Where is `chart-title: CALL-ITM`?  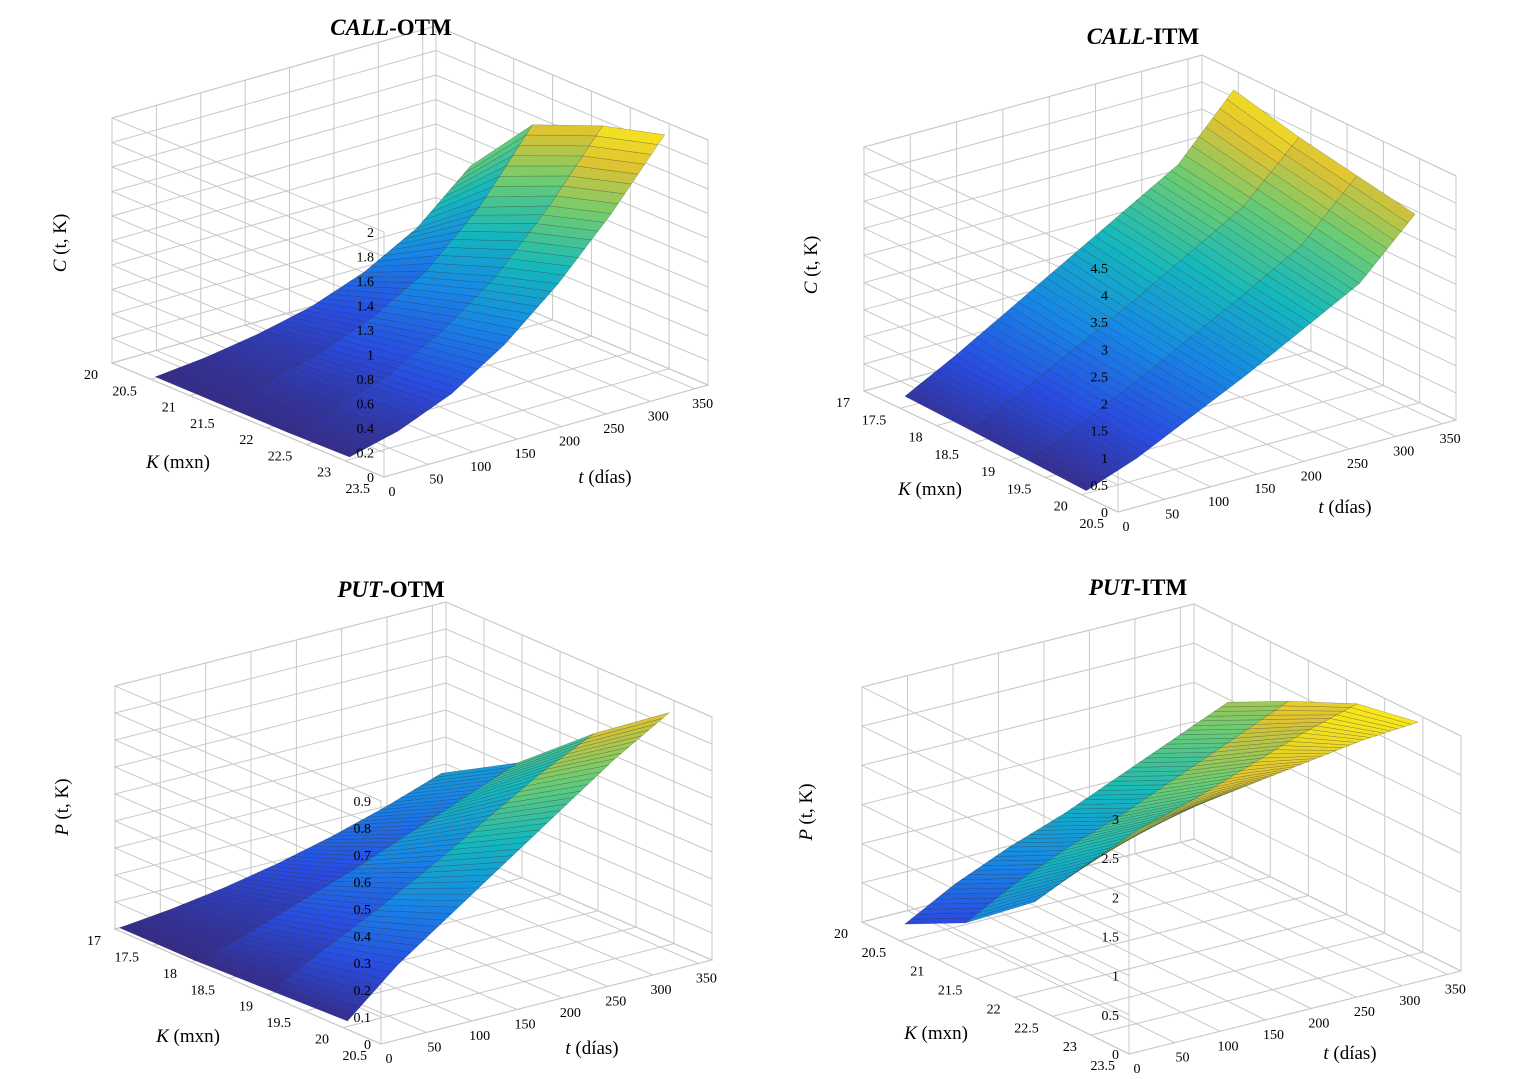 chart-title: CALL-ITM is located at coordinates (1143, 36).